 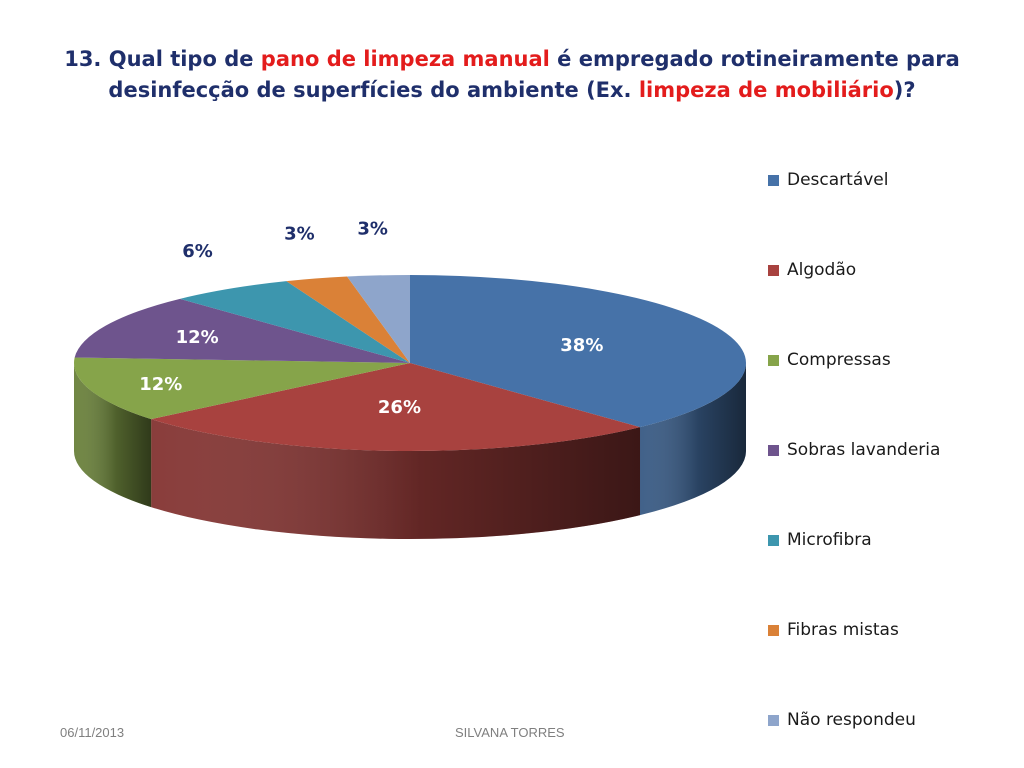 What do you see at coordinates (372, 229) in the screenshot?
I see `data-label-6: 3%` at bounding box center [372, 229].